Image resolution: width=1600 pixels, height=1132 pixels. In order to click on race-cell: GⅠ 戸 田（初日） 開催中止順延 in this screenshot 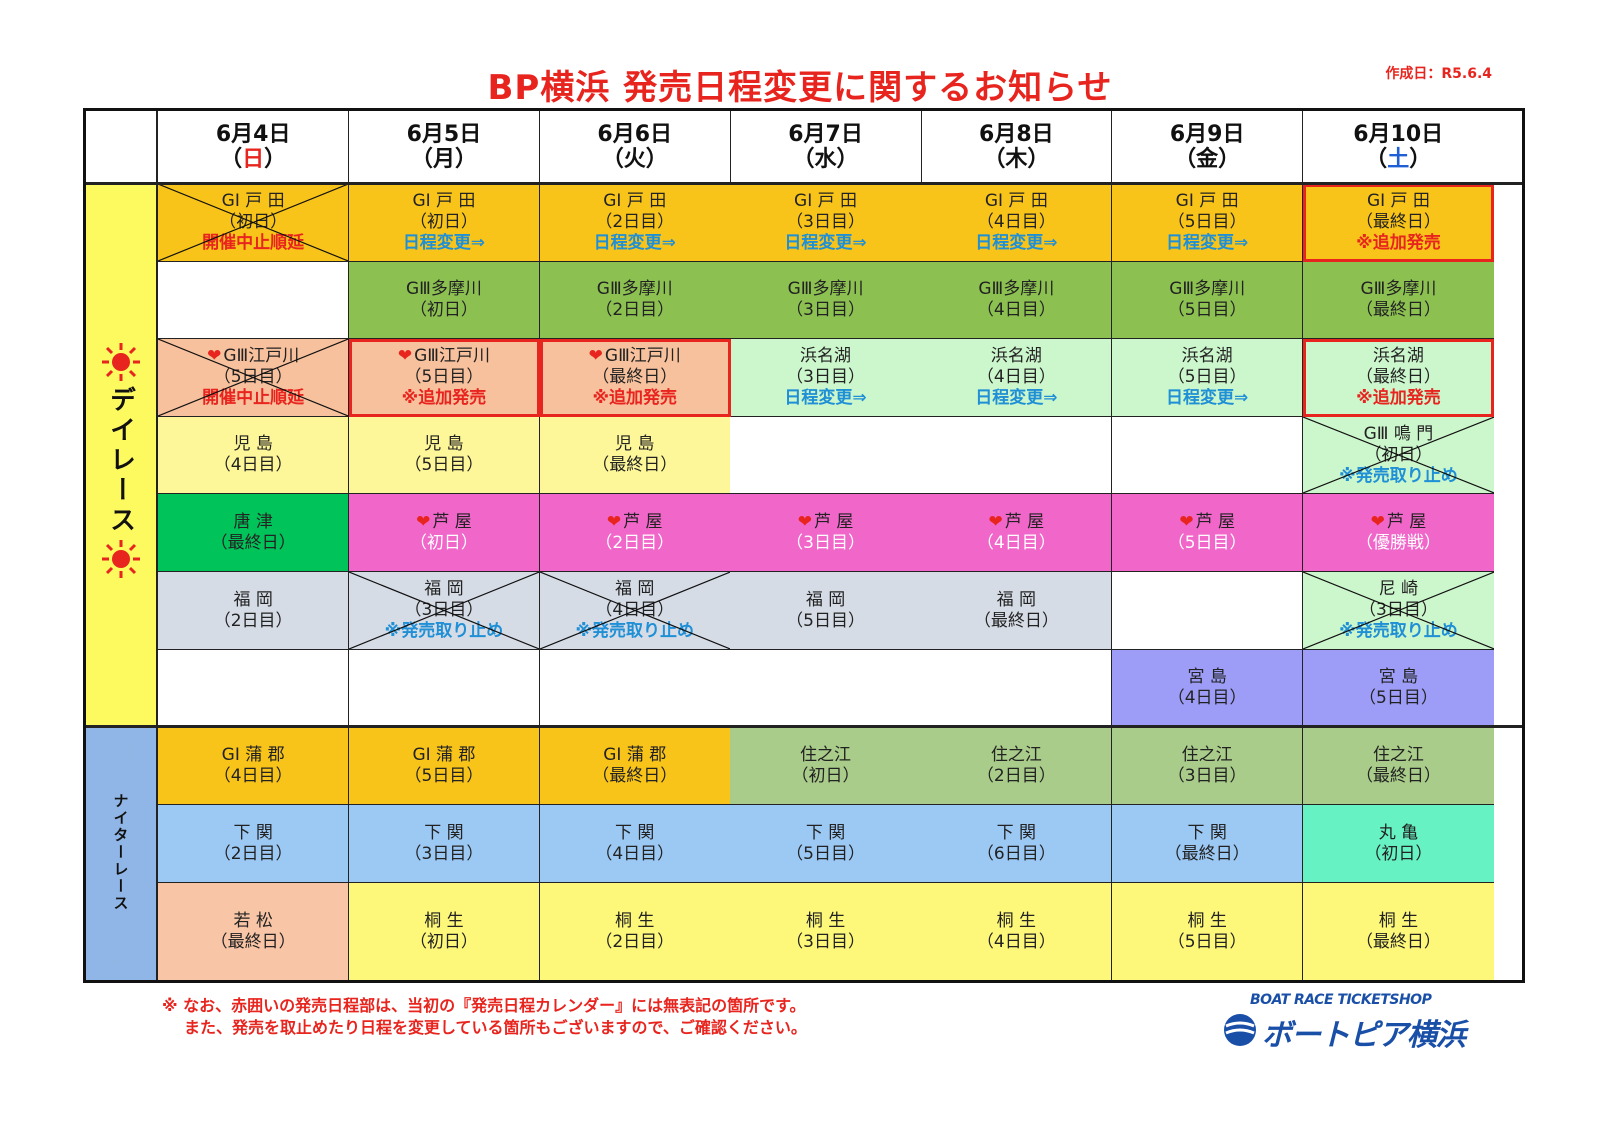, I will do `click(254, 223)`.